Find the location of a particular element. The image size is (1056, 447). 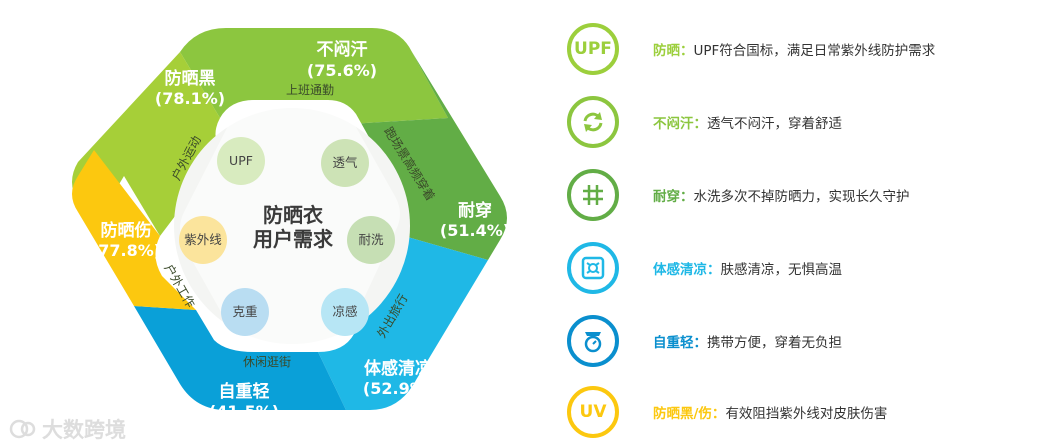

segment-label-lightweight: 自重轻 is located at coordinates (244, 391).